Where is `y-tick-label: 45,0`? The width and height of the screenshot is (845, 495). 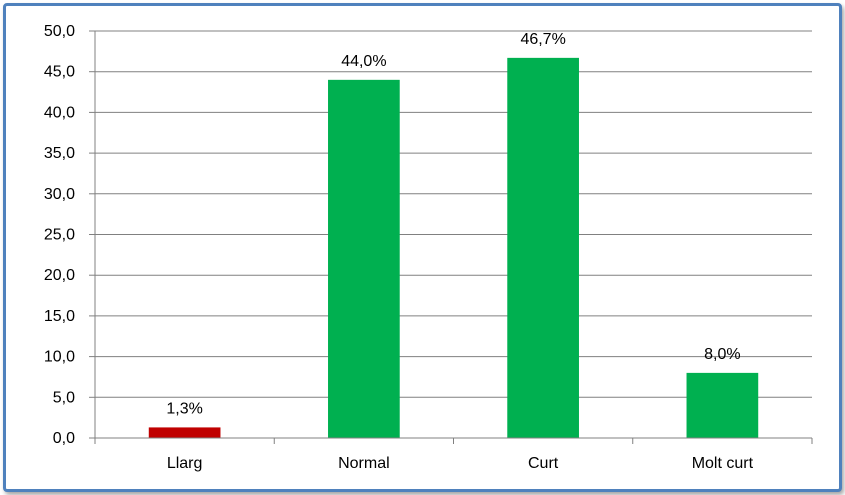
y-tick-label: 45,0 is located at coordinates (59, 72).